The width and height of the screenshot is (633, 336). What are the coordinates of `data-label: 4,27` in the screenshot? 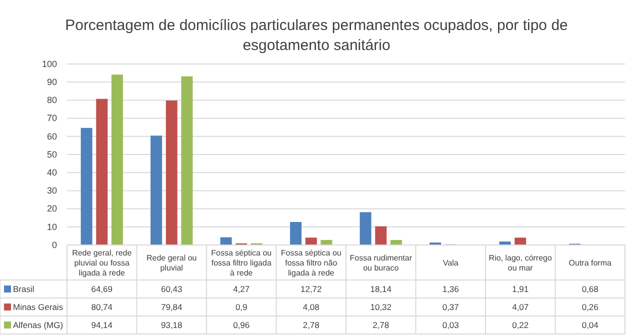 It's located at (241, 289).